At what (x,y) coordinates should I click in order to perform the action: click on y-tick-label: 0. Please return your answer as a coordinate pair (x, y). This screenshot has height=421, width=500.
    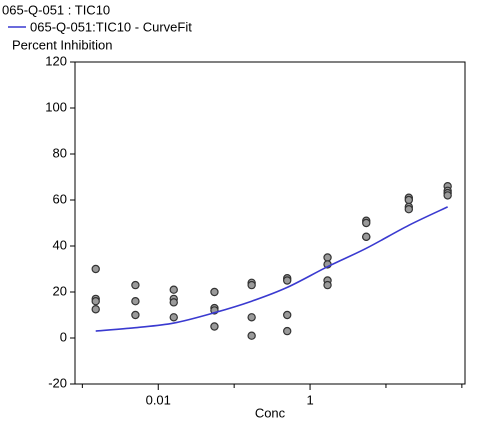
    Looking at the image, I should click on (63, 336).